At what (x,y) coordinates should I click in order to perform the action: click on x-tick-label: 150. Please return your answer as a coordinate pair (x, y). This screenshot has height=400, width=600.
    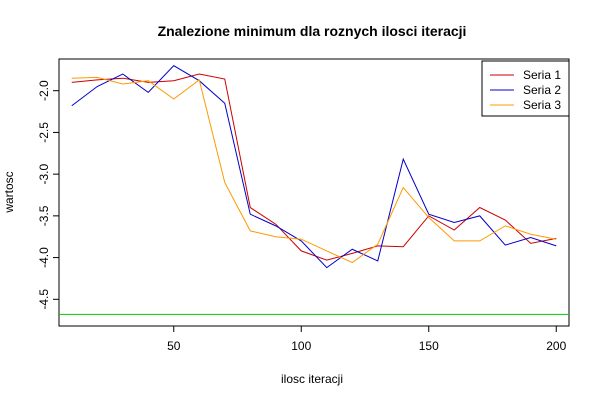
    Looking at the image, I should click on (429, 346).